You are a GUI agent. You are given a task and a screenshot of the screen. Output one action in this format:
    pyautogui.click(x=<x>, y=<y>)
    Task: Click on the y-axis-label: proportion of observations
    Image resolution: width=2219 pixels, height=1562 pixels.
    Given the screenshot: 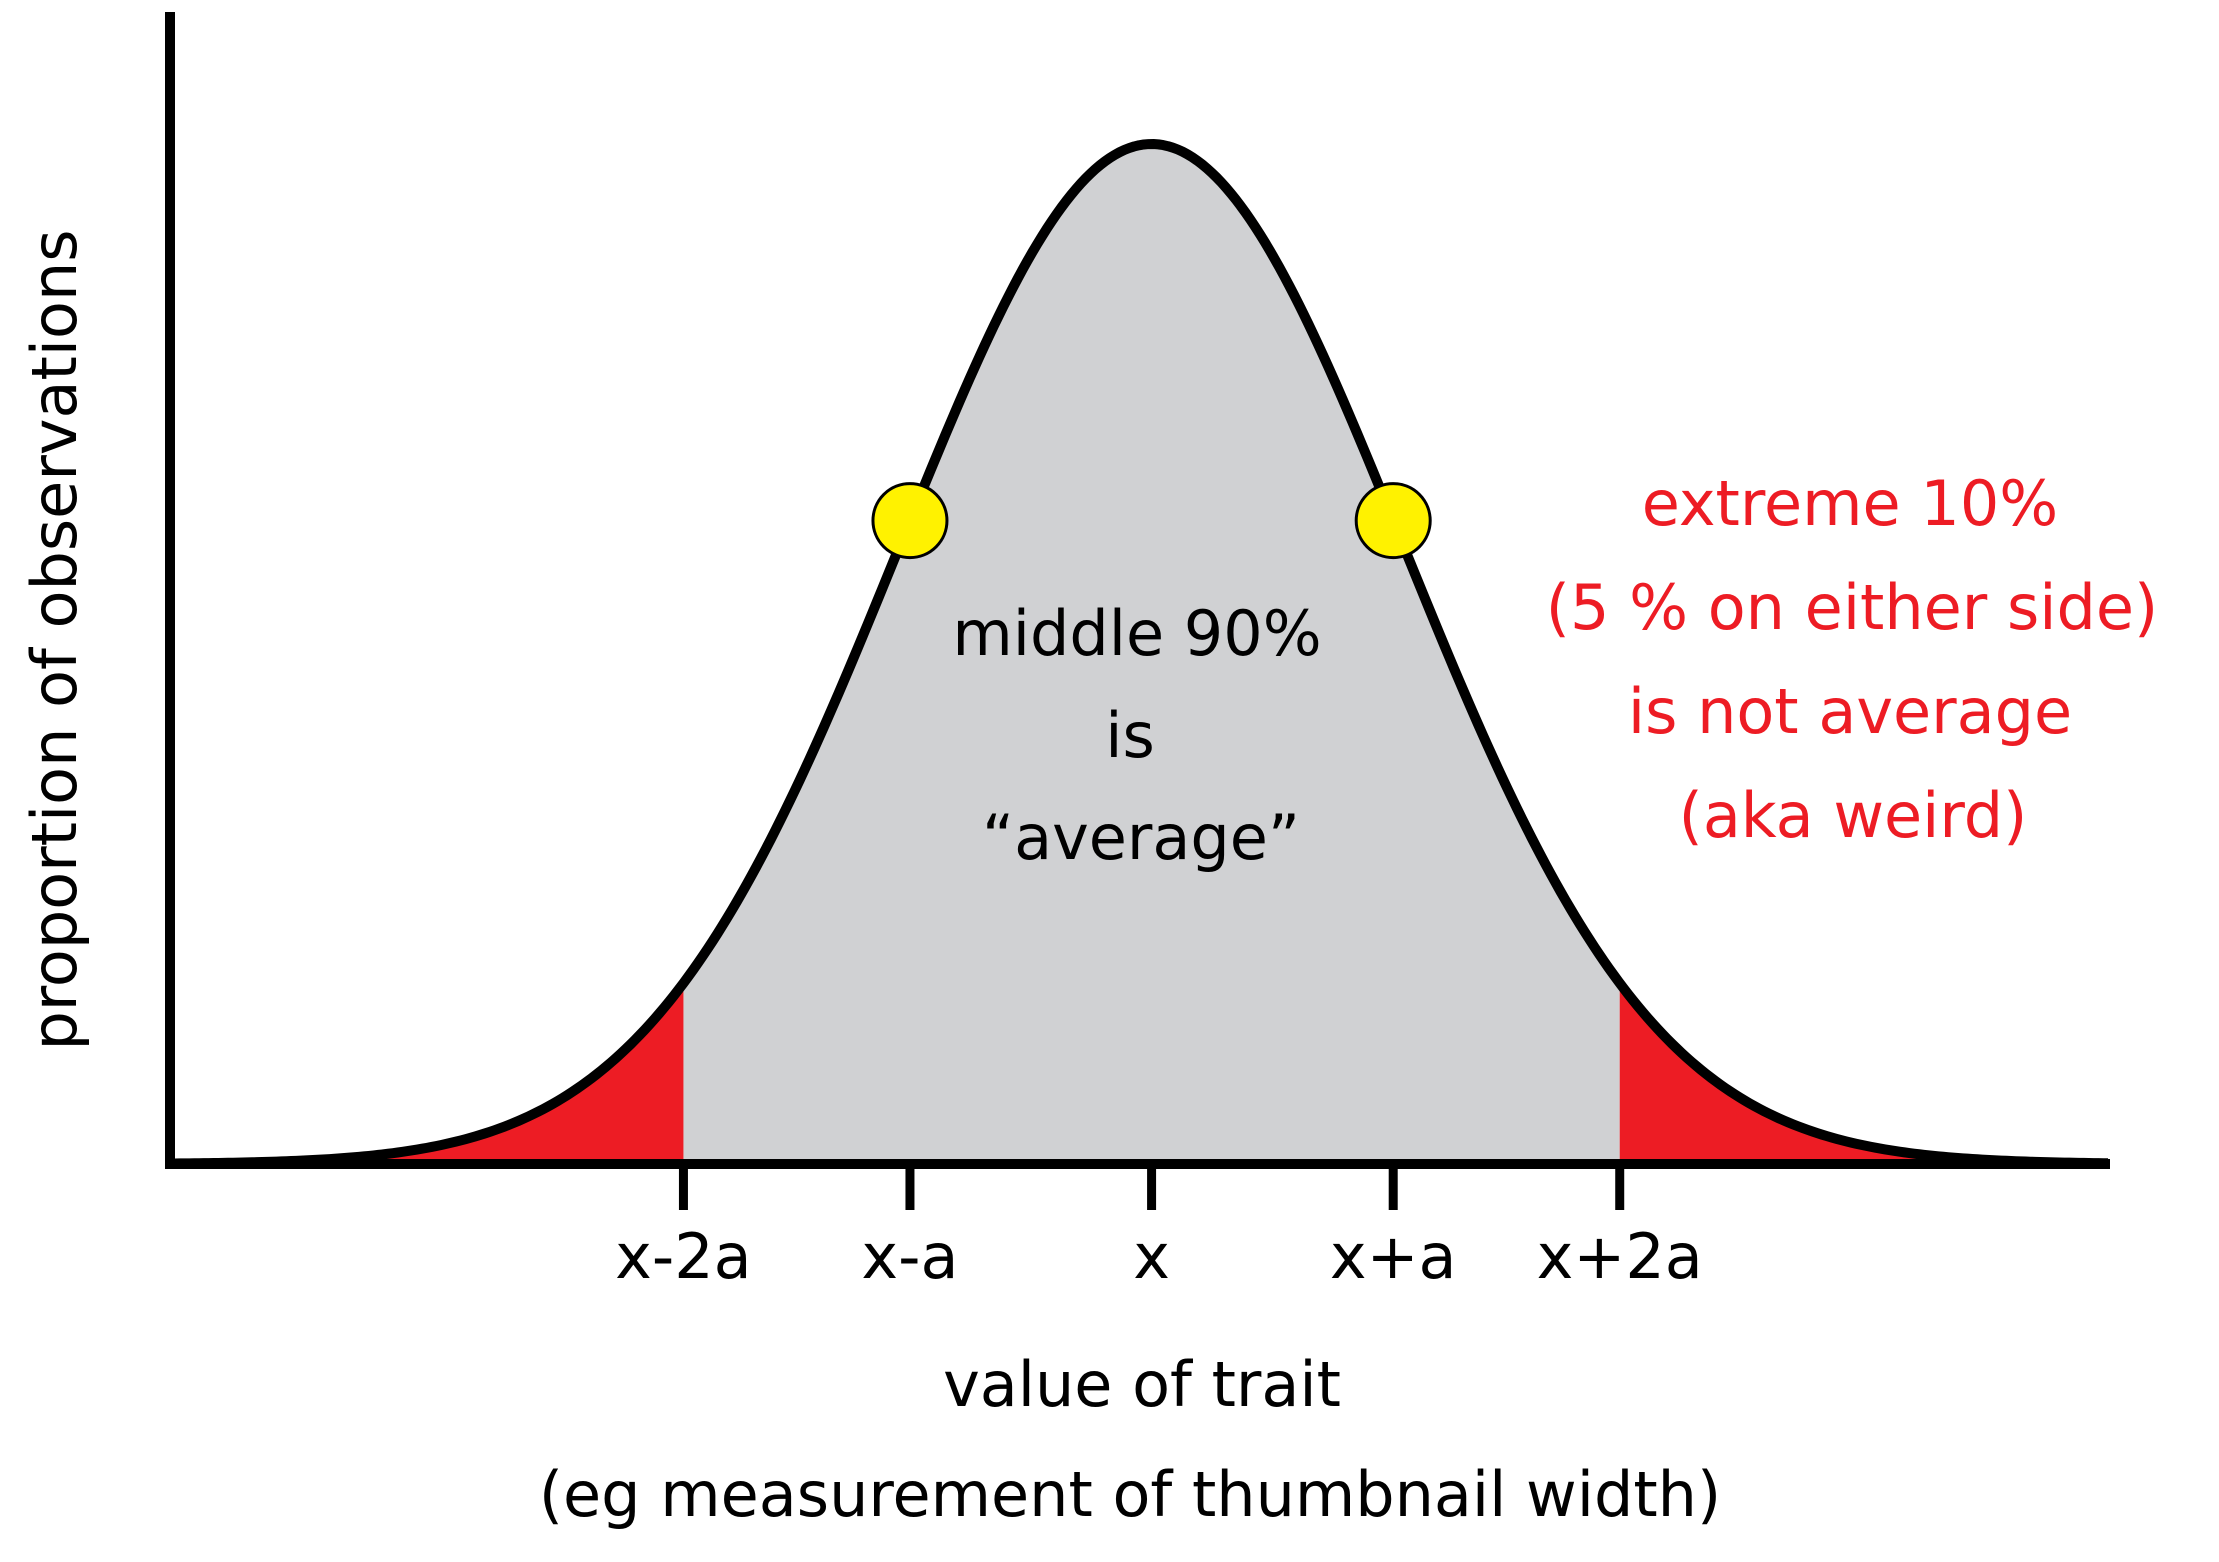 What is the action you would take?
    pyautogui.click(x=54, y=639)
    